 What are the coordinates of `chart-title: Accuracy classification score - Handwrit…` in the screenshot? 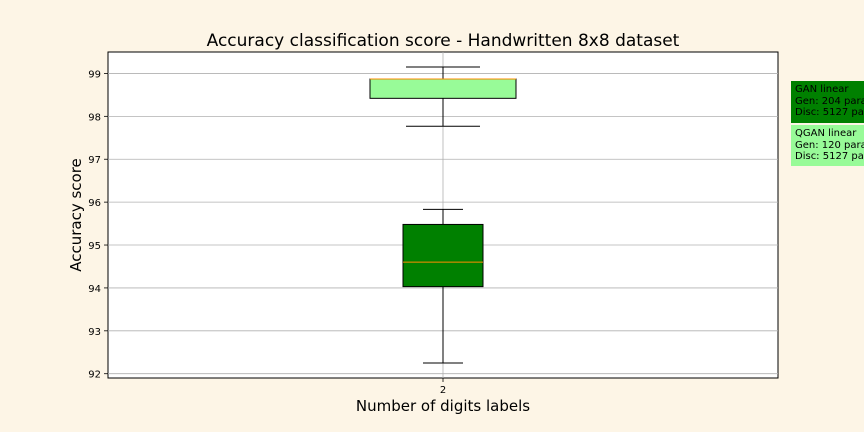 It's located at (443, 41).